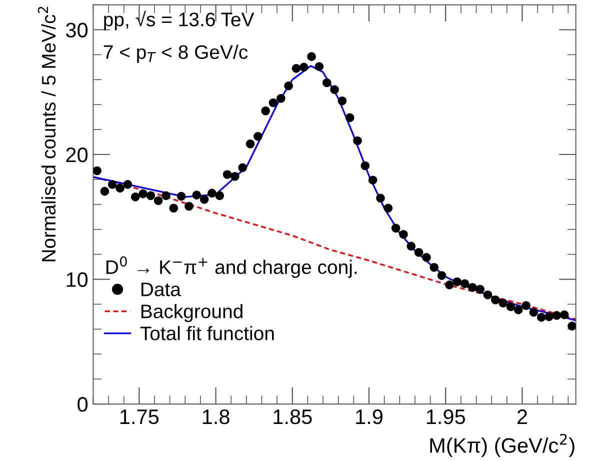 The width and height of the screenshot is (590, 461). Describe the element at coordinates (179, 20) in the screenshot. I see `annotation: pp, √s = 13.6 TeV` at that location.